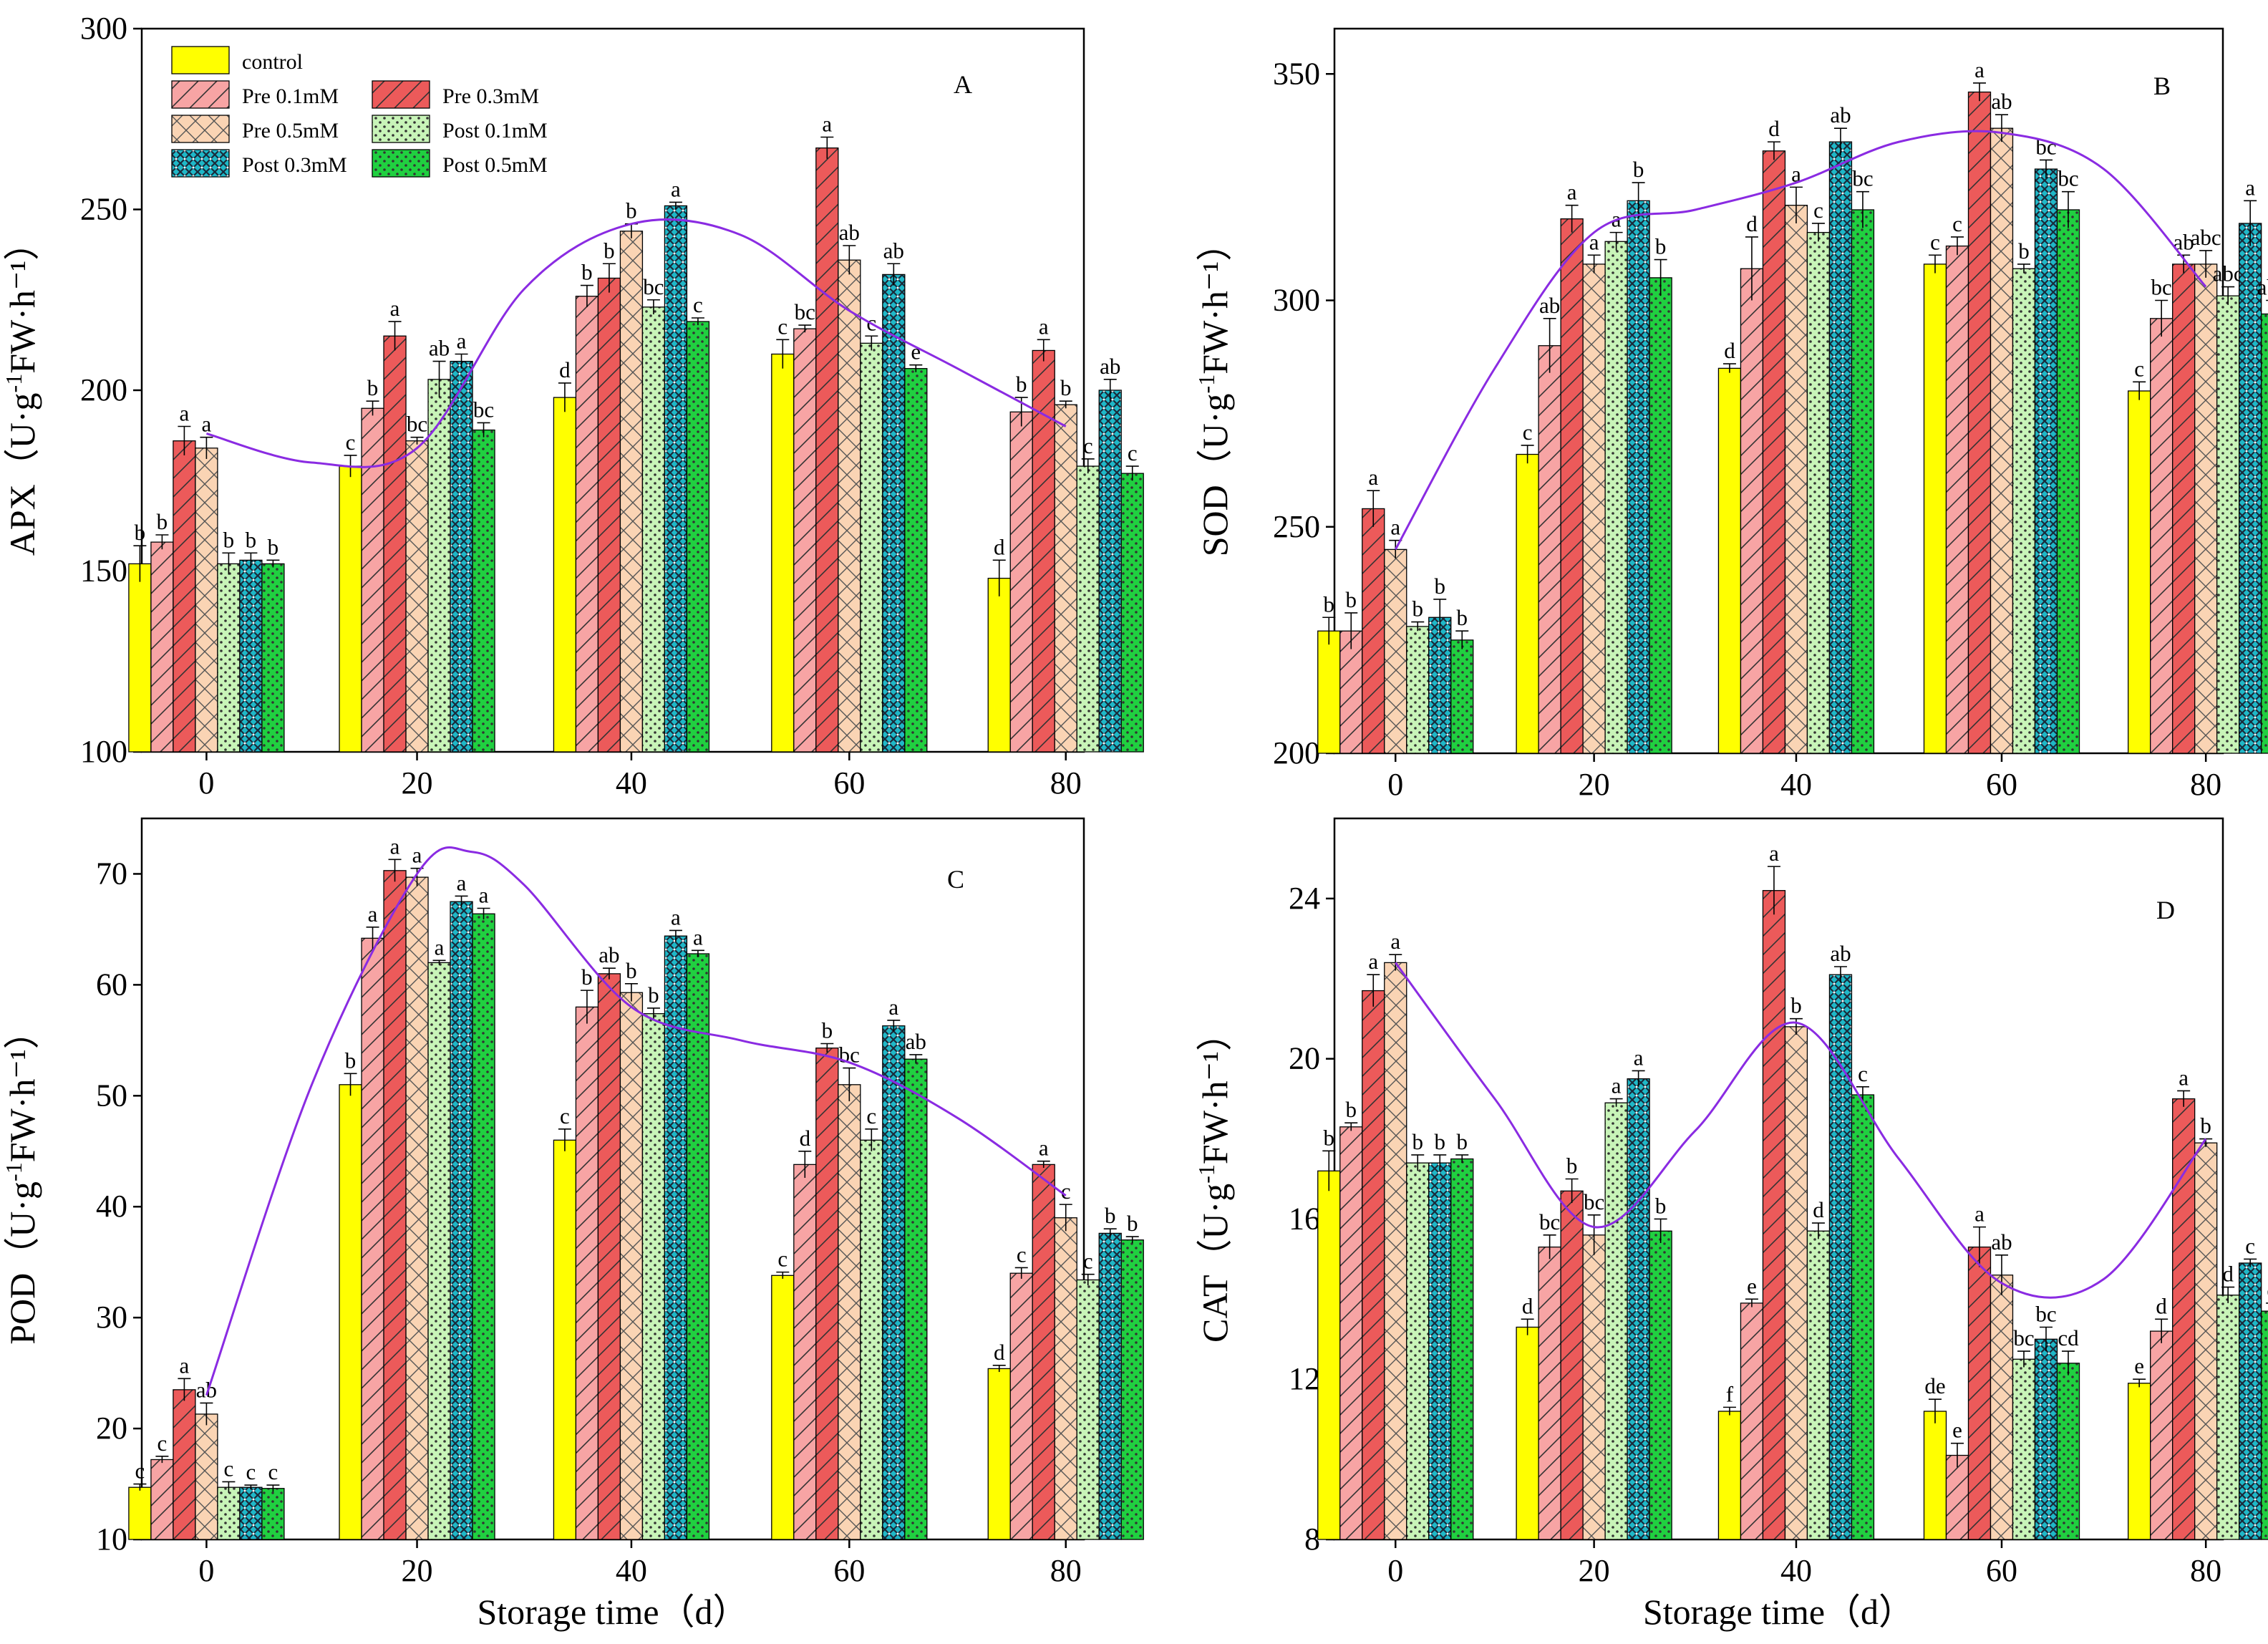 This screenshot has height=1644, width=2268. What do you see at coordinates (2228, 1401) in the screenshot?
I see `bar-post-0-1mm-day-80: d` at bounding box center [2228, 1401].